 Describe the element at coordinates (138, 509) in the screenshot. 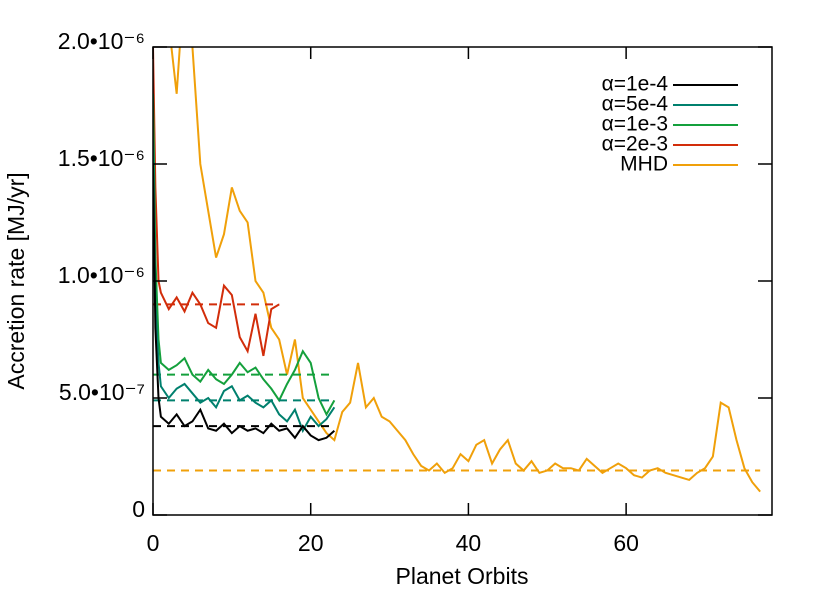

I see `y-tick-label: 0` at that location.